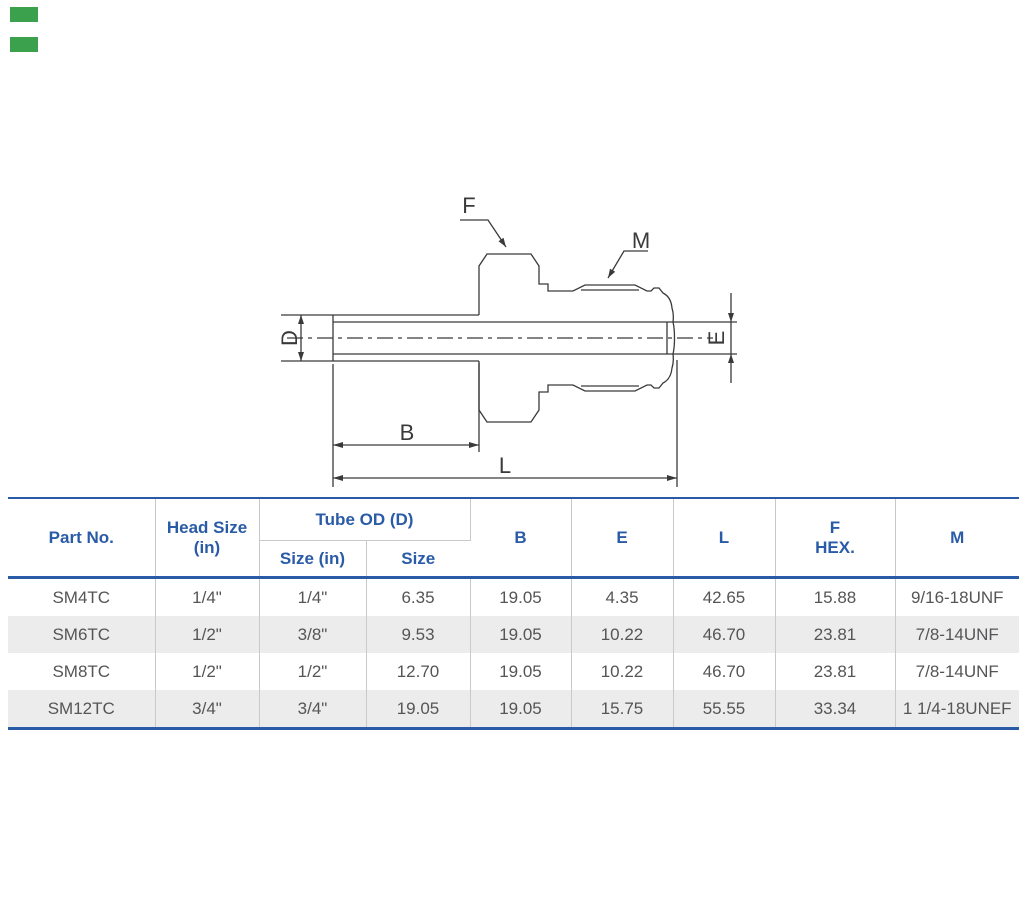 Image resolution: width=1024 pixels, height=922 pixels. I want to click on cell-e: 4.35, so click(622, 596).